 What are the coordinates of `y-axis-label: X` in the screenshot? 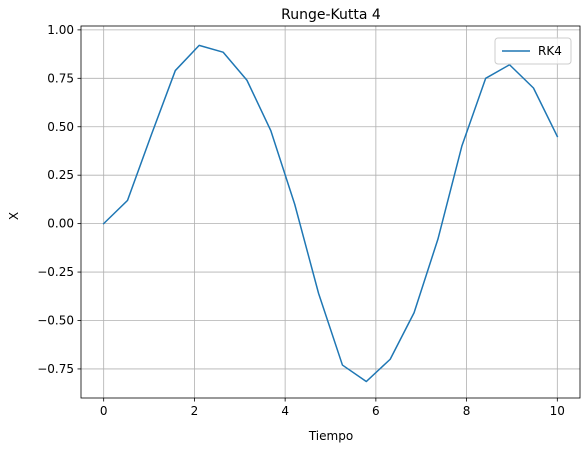 It's located at (14, 216).